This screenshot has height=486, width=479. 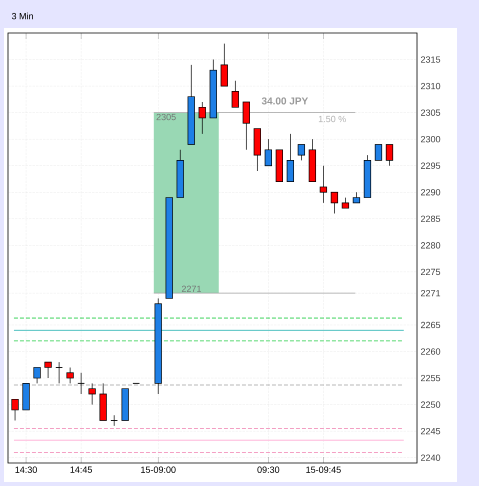 What do you see at coordinates (26, 469) in the screenshot?
I see `x-tick-label: 14:30` at bounding box center [26, 469].